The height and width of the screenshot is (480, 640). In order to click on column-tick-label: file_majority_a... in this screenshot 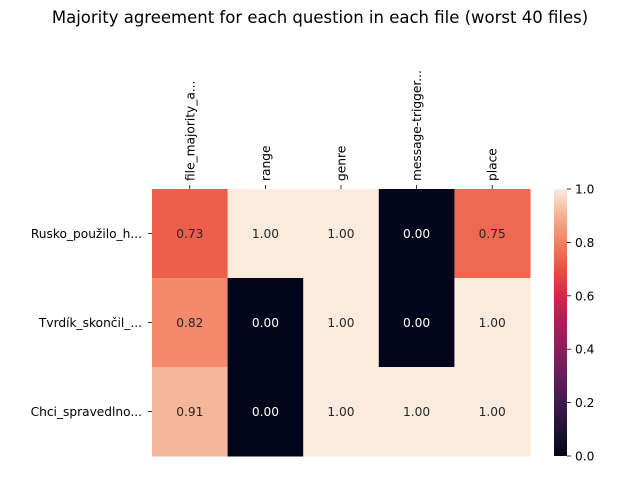, I will do `click(190, 131)`.